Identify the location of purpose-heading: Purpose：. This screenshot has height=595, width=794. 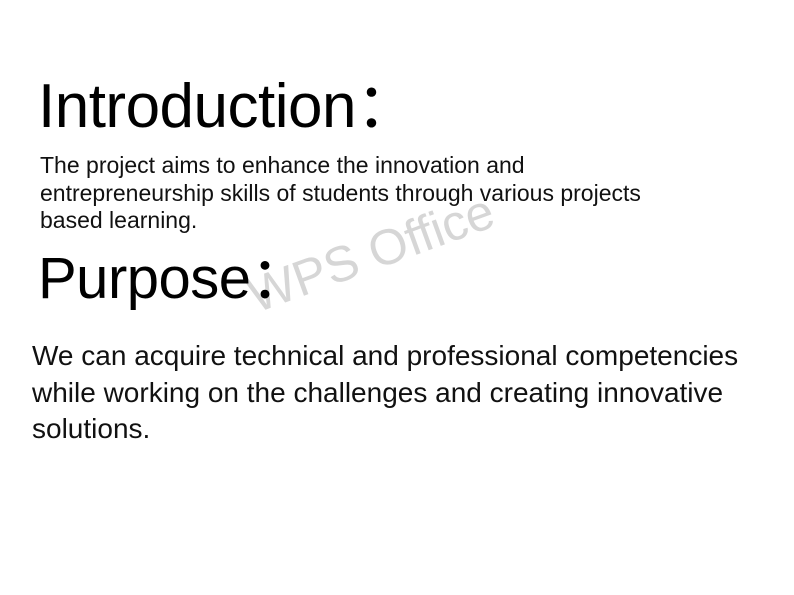
(173, 278).